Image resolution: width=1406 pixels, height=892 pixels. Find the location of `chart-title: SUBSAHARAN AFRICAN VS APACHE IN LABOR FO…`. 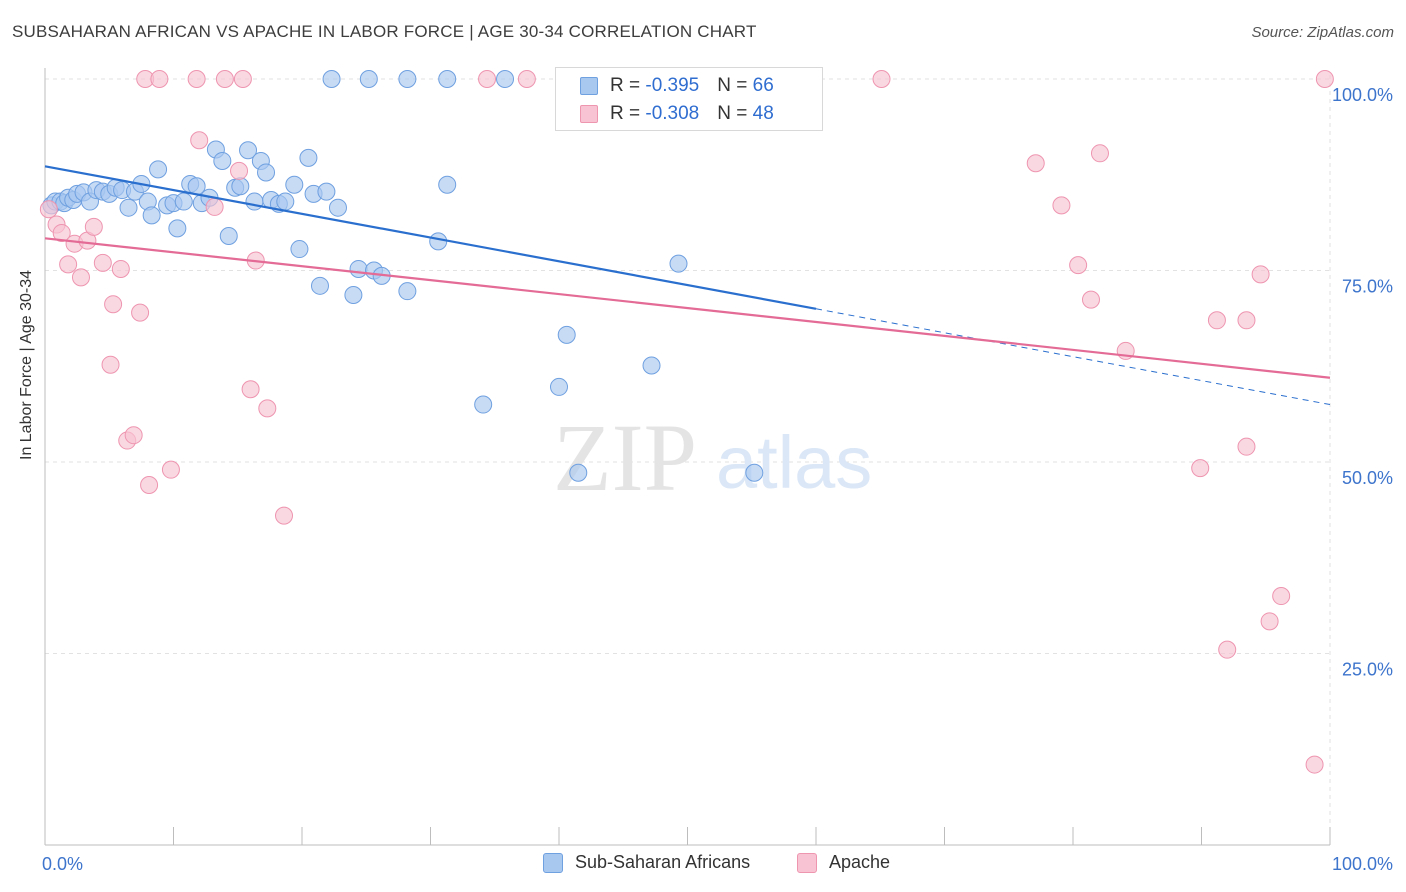

chart-title: SUBSAHARAN AFRICAN VS APACHE IN LABOR FO… is located at coordinates (384, 31).